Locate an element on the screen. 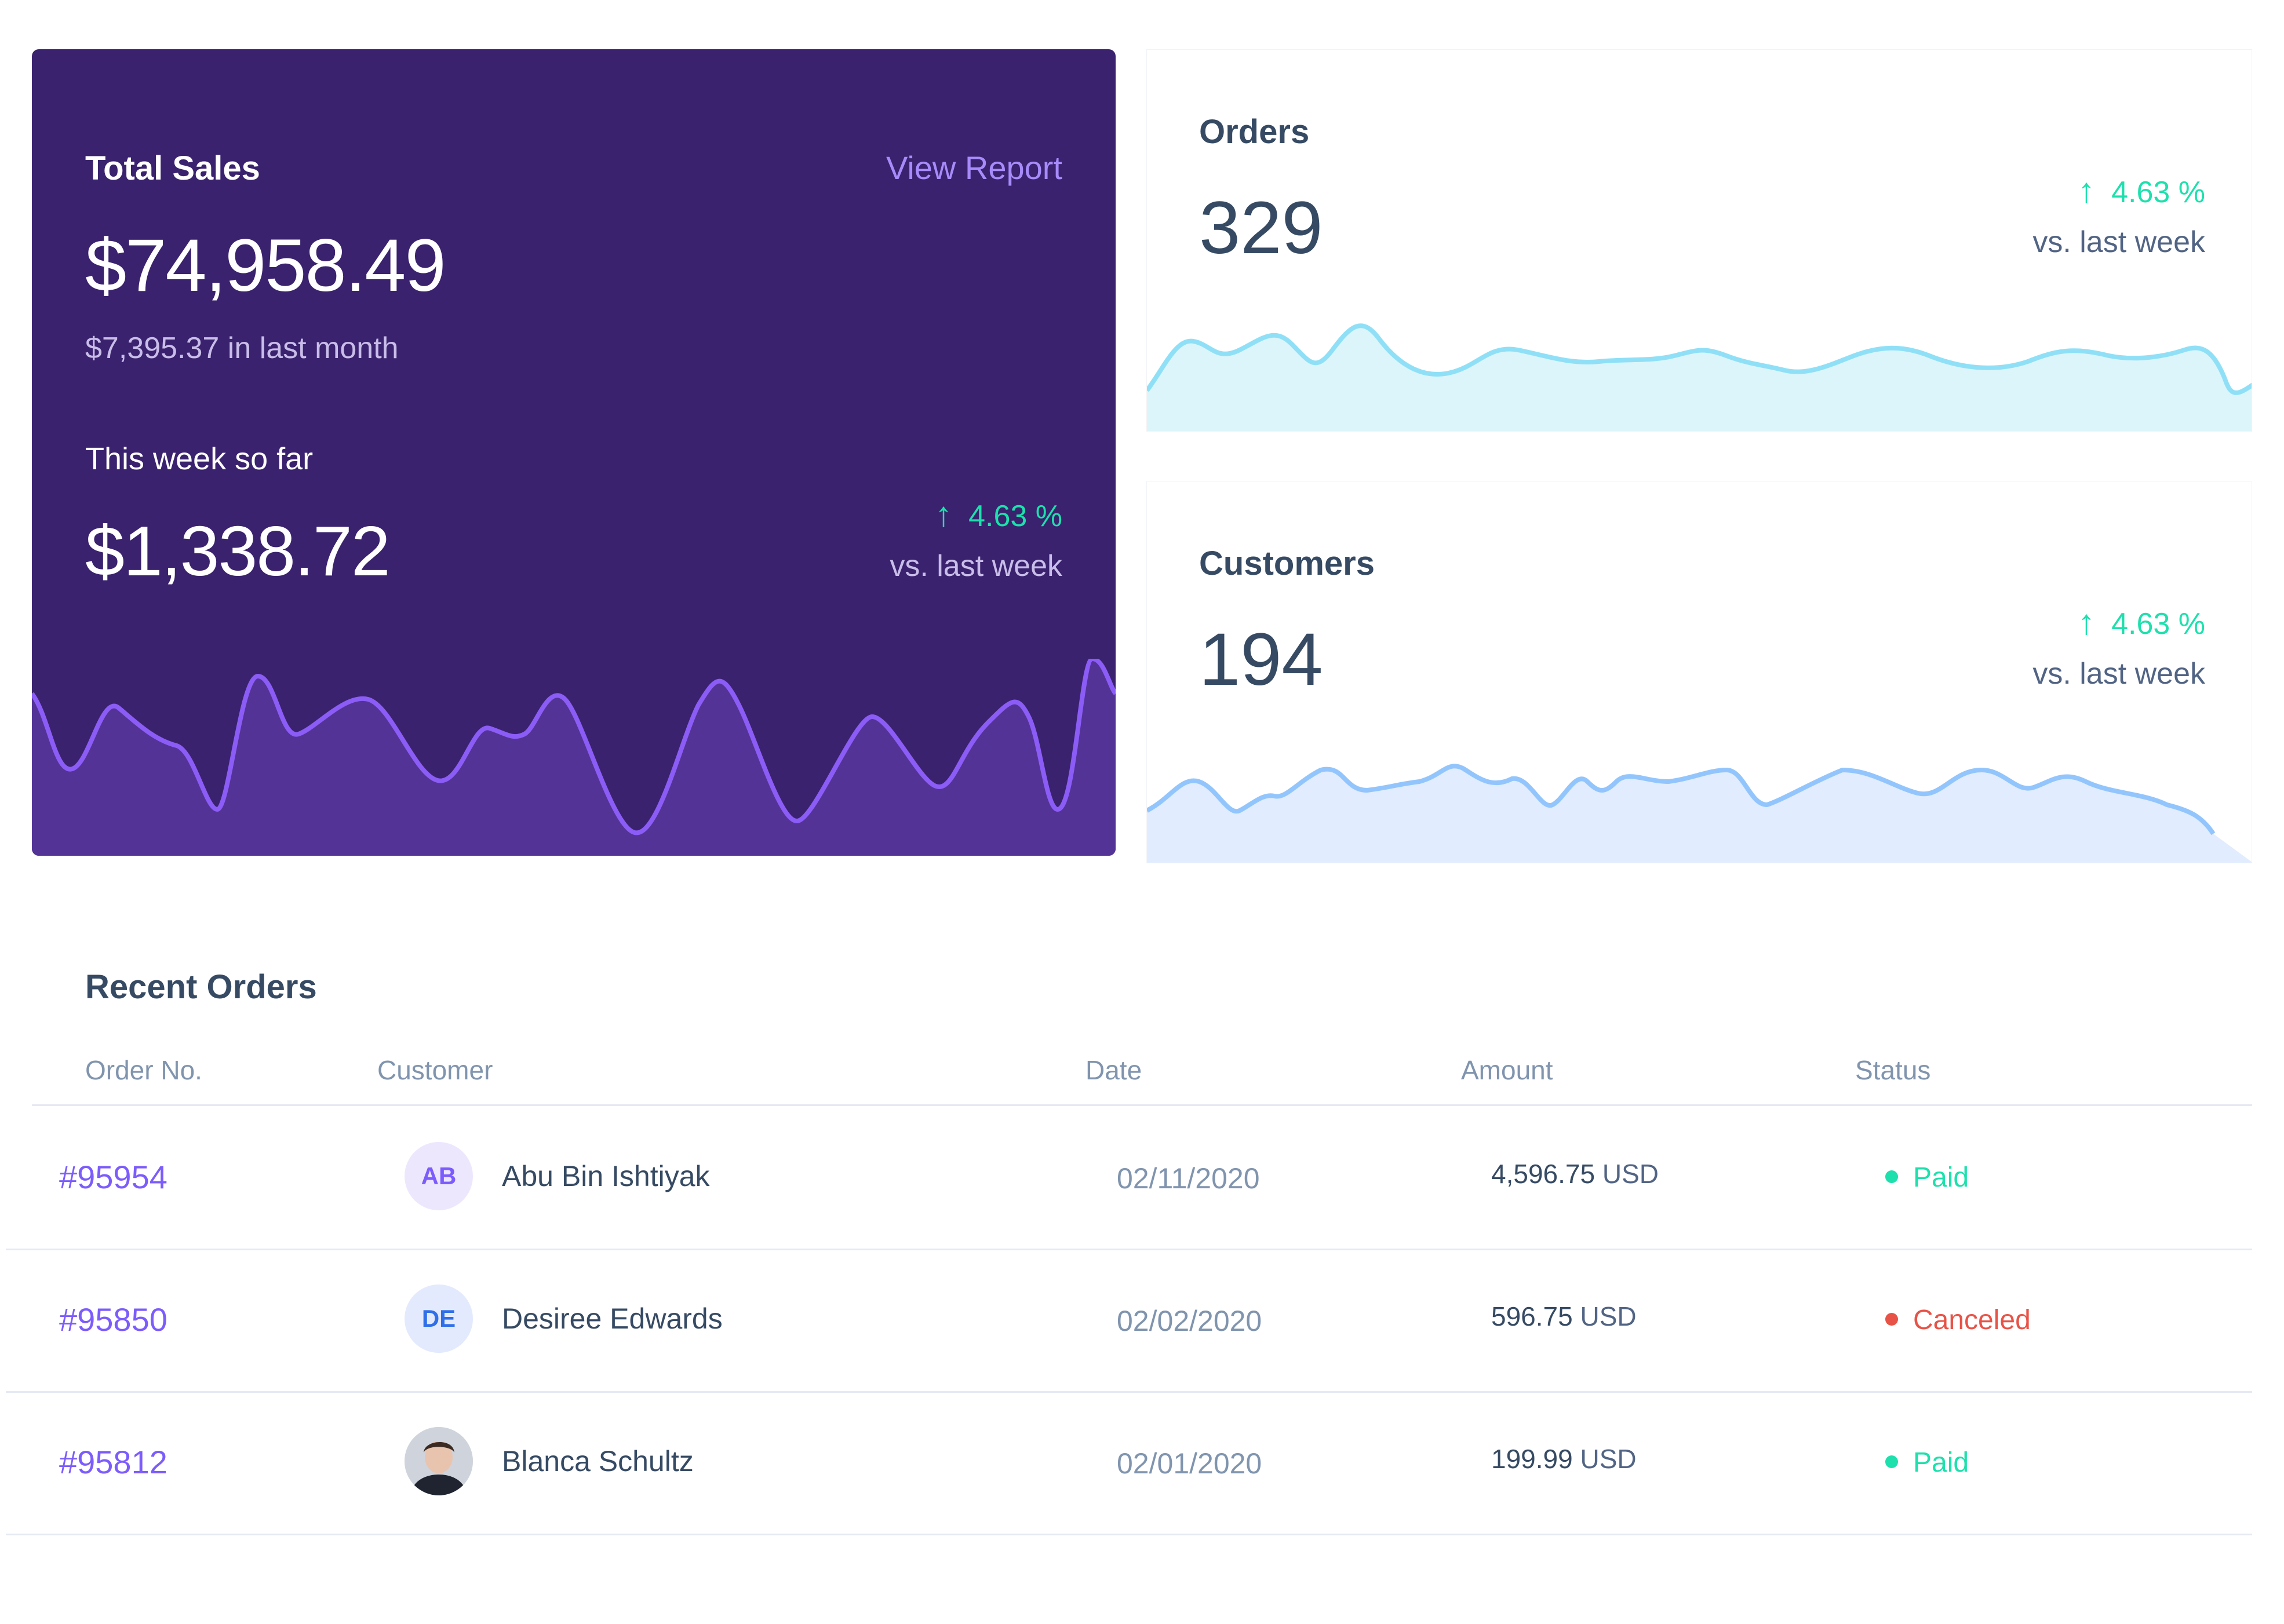  avatar is located at coordinates (439, 1461).